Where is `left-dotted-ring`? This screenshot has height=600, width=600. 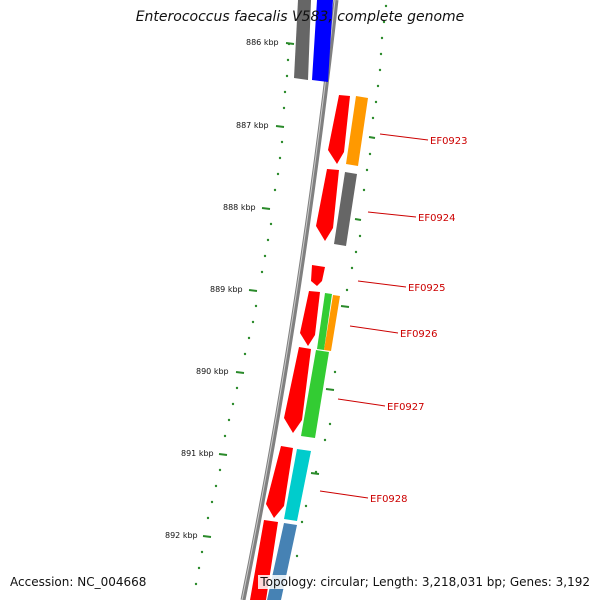
left-dotted-ring is located at coordinates (242, 314).